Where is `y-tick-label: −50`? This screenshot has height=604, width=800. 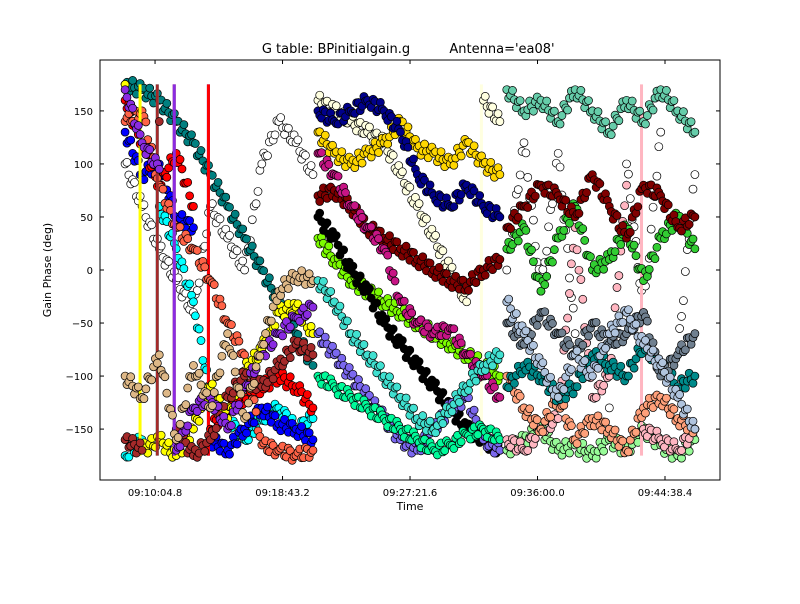
y-tick-label: −50 is located at coordinates (82, 324).